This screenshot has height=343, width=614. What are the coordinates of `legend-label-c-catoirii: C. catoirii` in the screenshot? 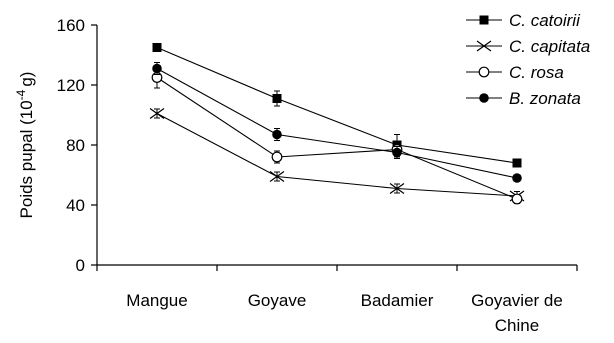 It's located at (545, 20).